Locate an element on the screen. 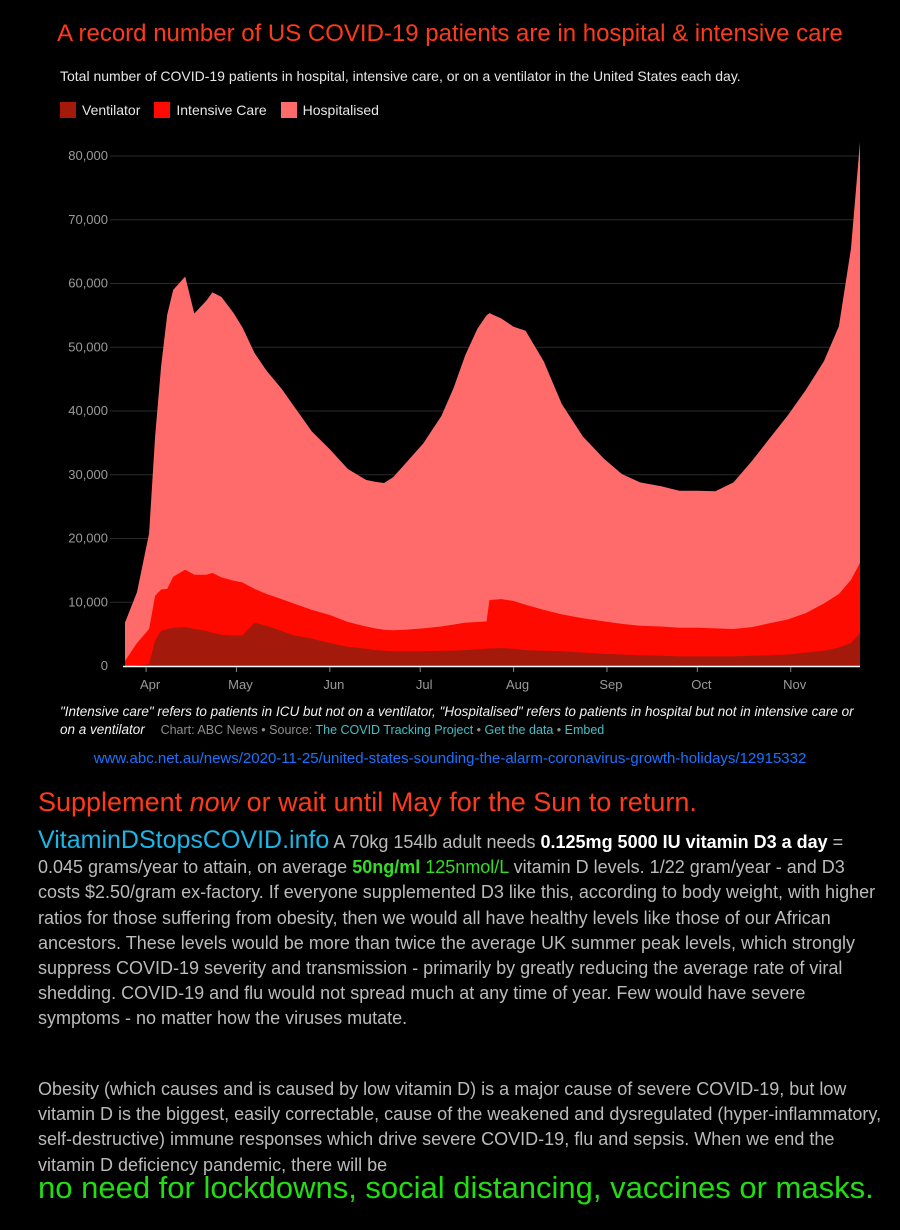 The width and height of the screenshot is (900, 1230). x-tick-label-oct: Oct is located at coordinates (701, 684).